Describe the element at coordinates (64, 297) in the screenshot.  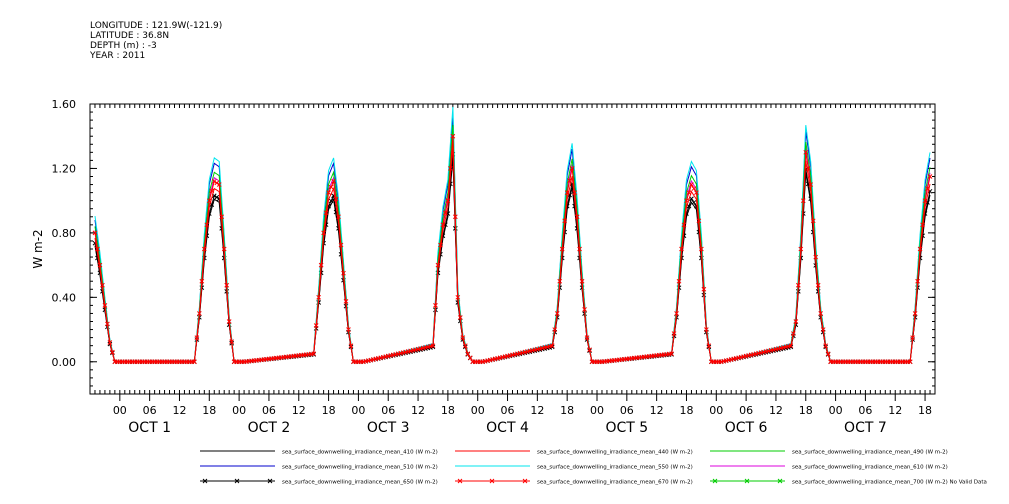
I see `y-tick-label: 0.40` at that location.